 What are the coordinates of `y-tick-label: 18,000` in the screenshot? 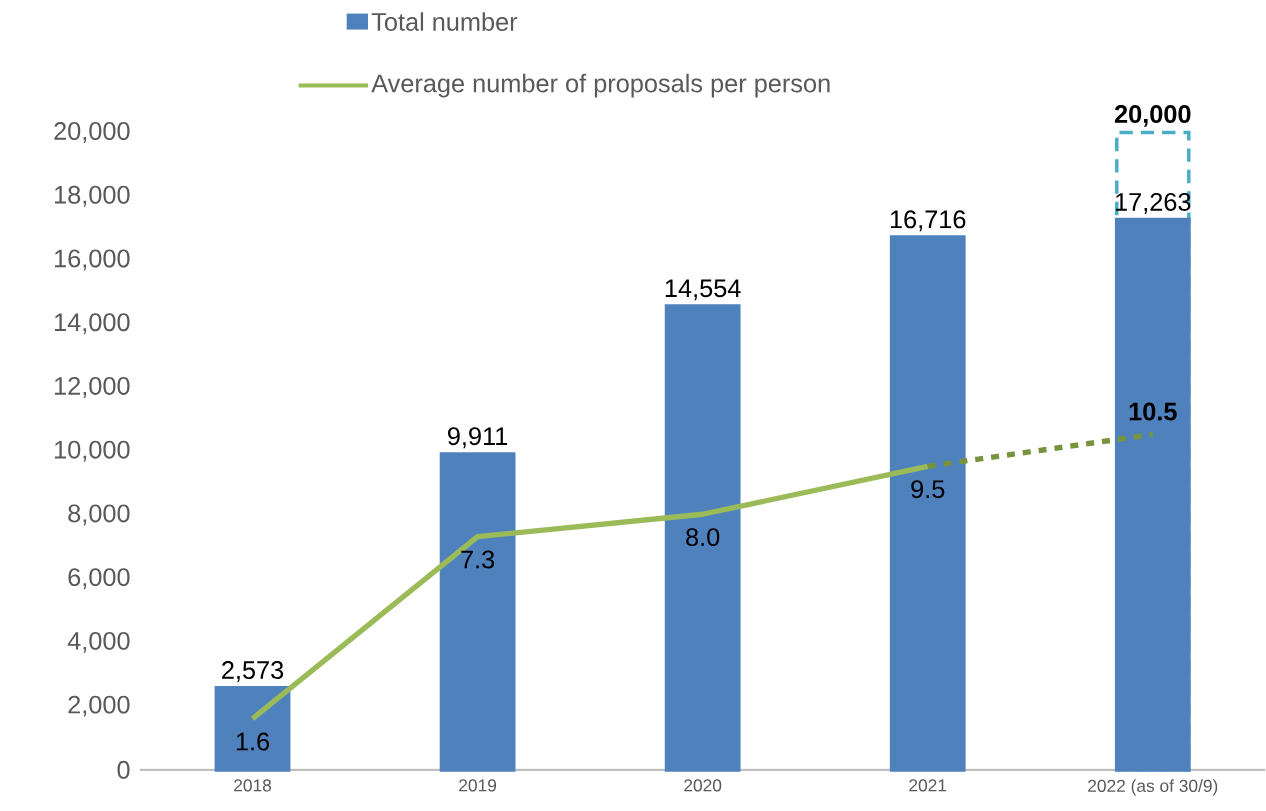 It's located at (92, 196).